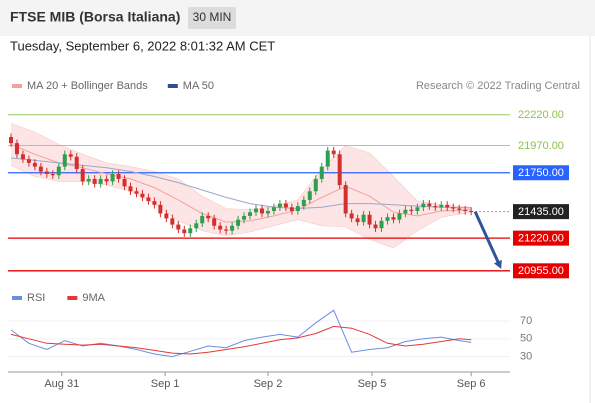 This screenshot has width=595, height=403. I want to click on legend-label: 9MA, so click(93, 298).